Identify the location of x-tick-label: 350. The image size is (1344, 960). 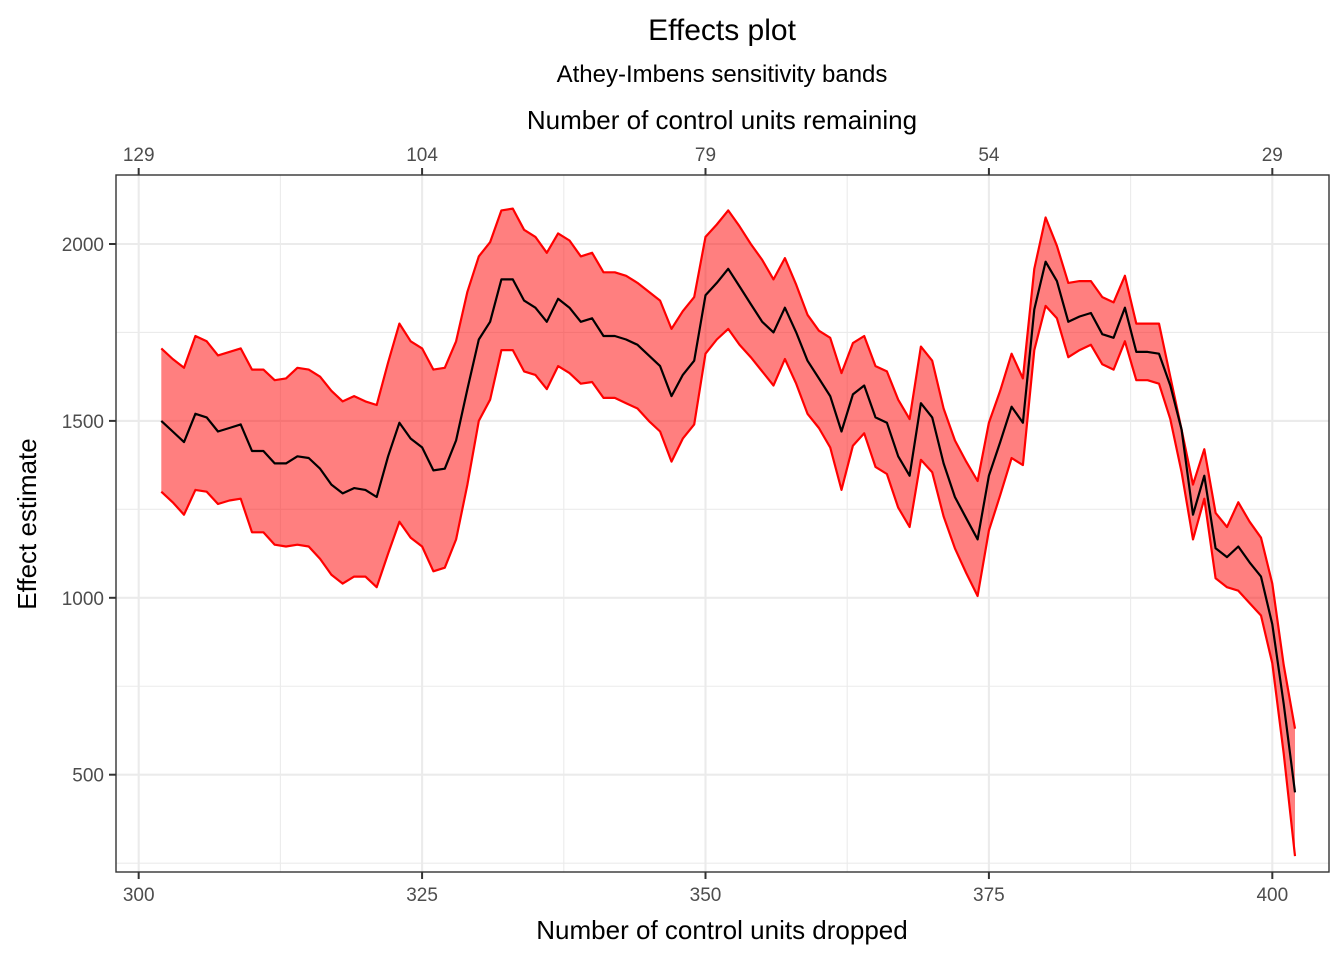
(706, 895).